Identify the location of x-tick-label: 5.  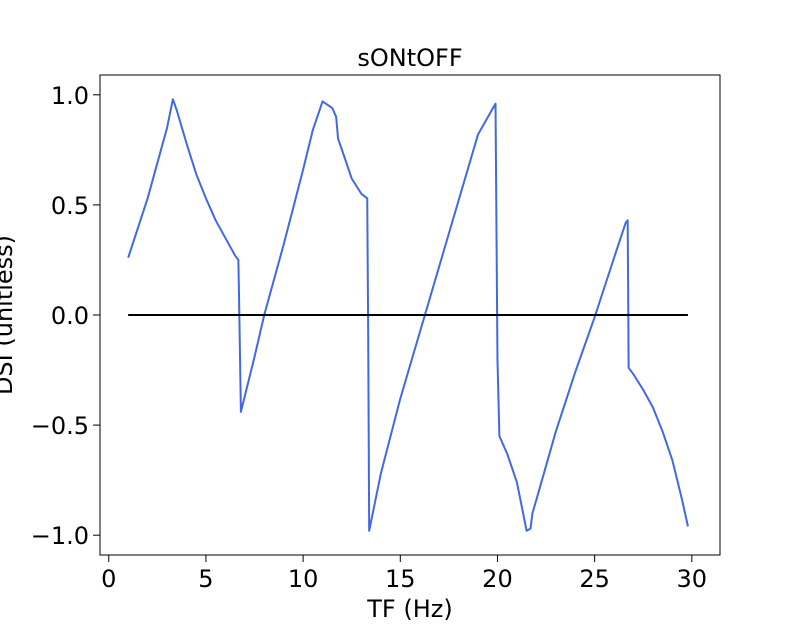
(205, 579).